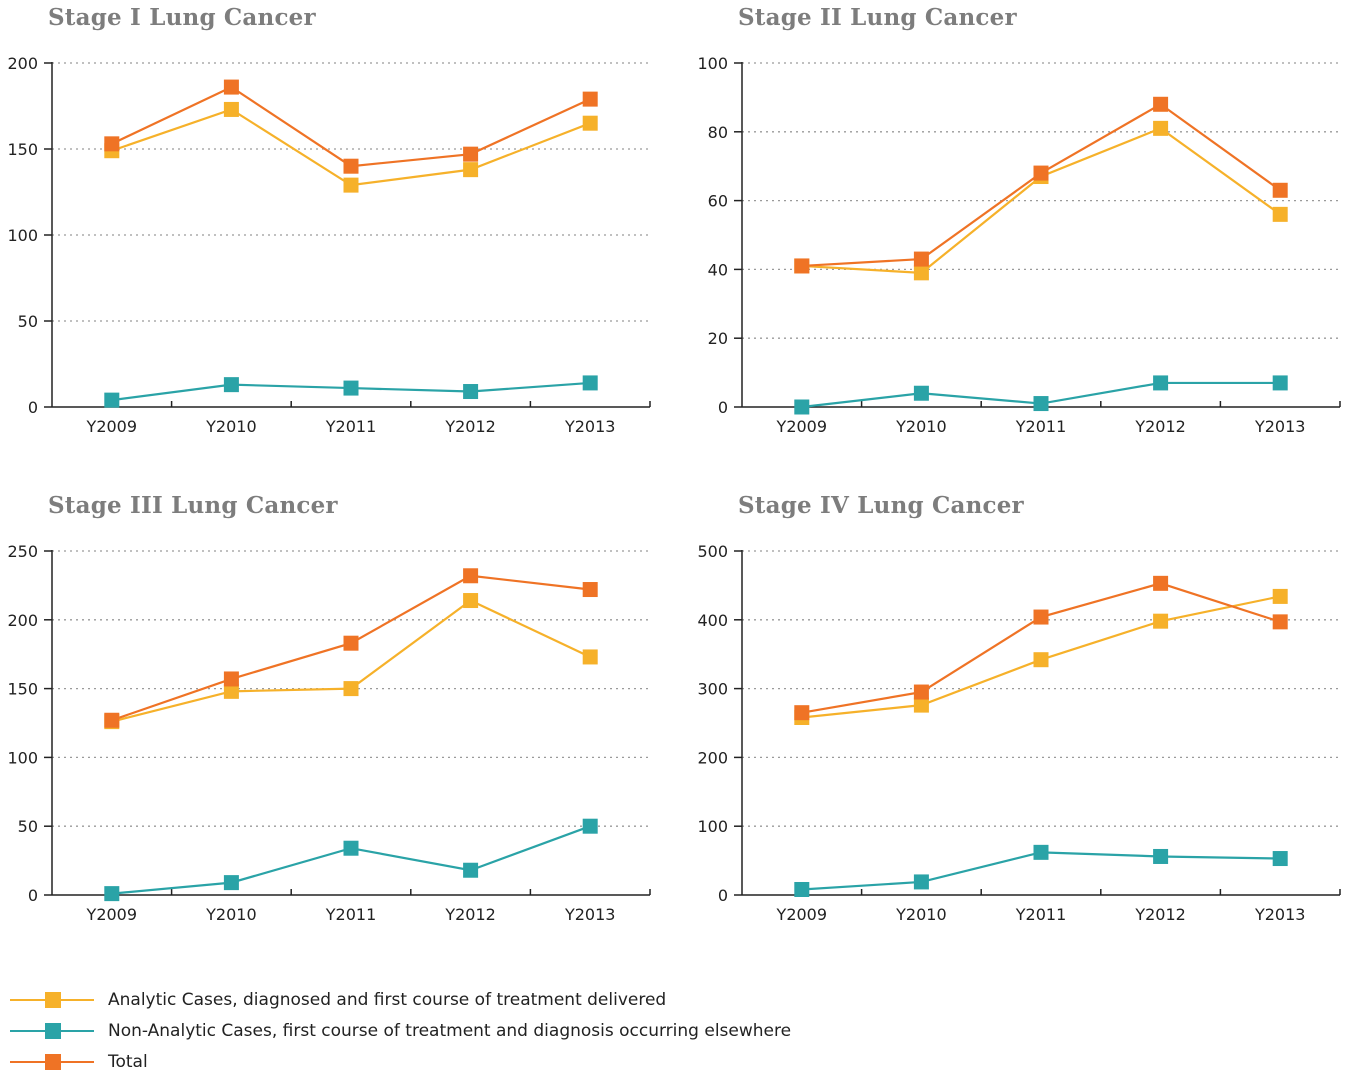 Image resolution: width=1357 pixels, height=1077 pixels. I want to click on chart-title: Stage II Lung Cancer, so click(877, 17).